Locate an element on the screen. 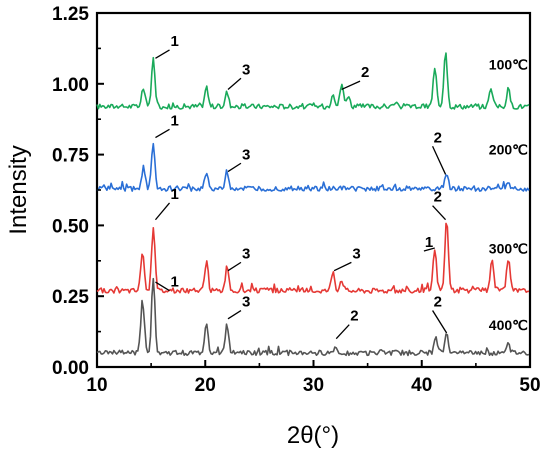  x-axis-title: 2θ(°) is located at coordinates (313, 435).